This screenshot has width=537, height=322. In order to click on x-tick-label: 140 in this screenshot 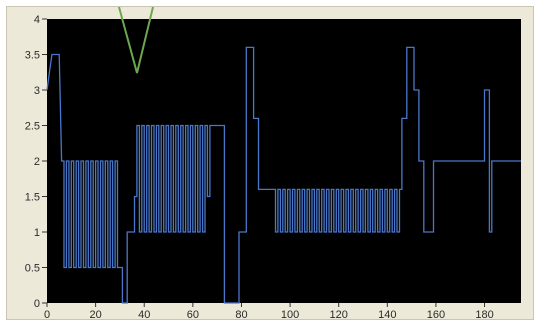, I will do `click(387, 315)`.